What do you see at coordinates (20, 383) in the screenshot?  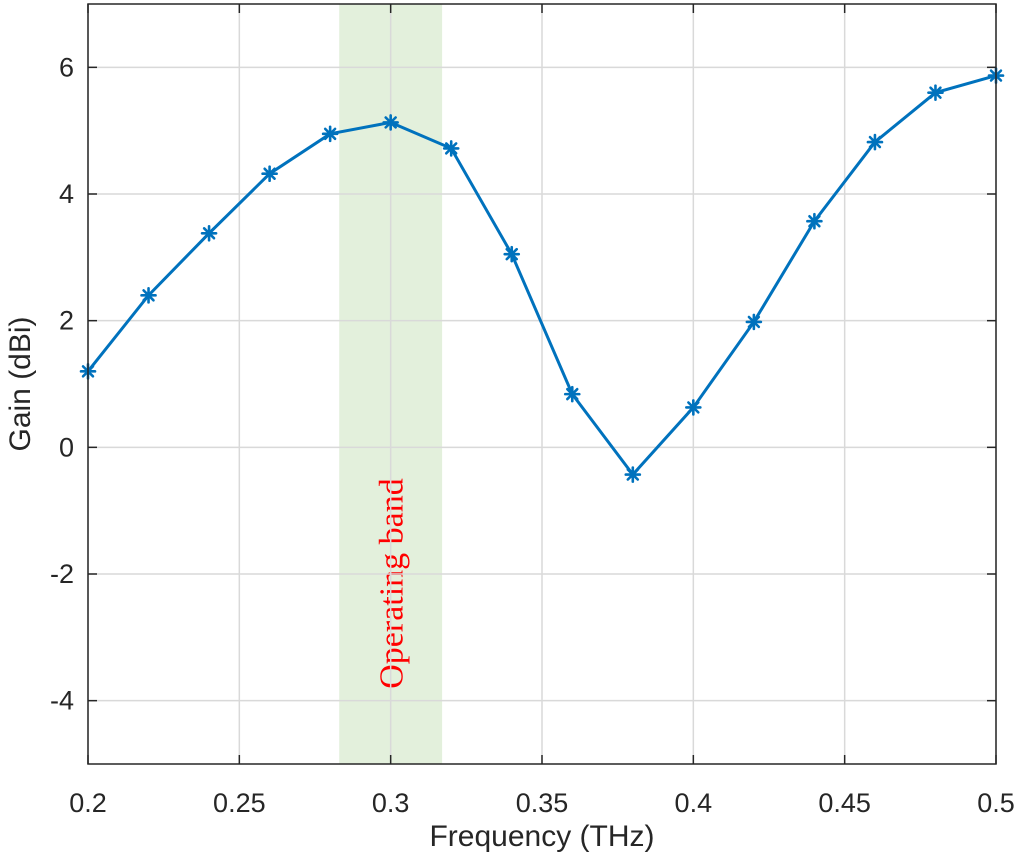 I see `y-axis-title: Gain (dBi)` at bounding box center [20, 383].